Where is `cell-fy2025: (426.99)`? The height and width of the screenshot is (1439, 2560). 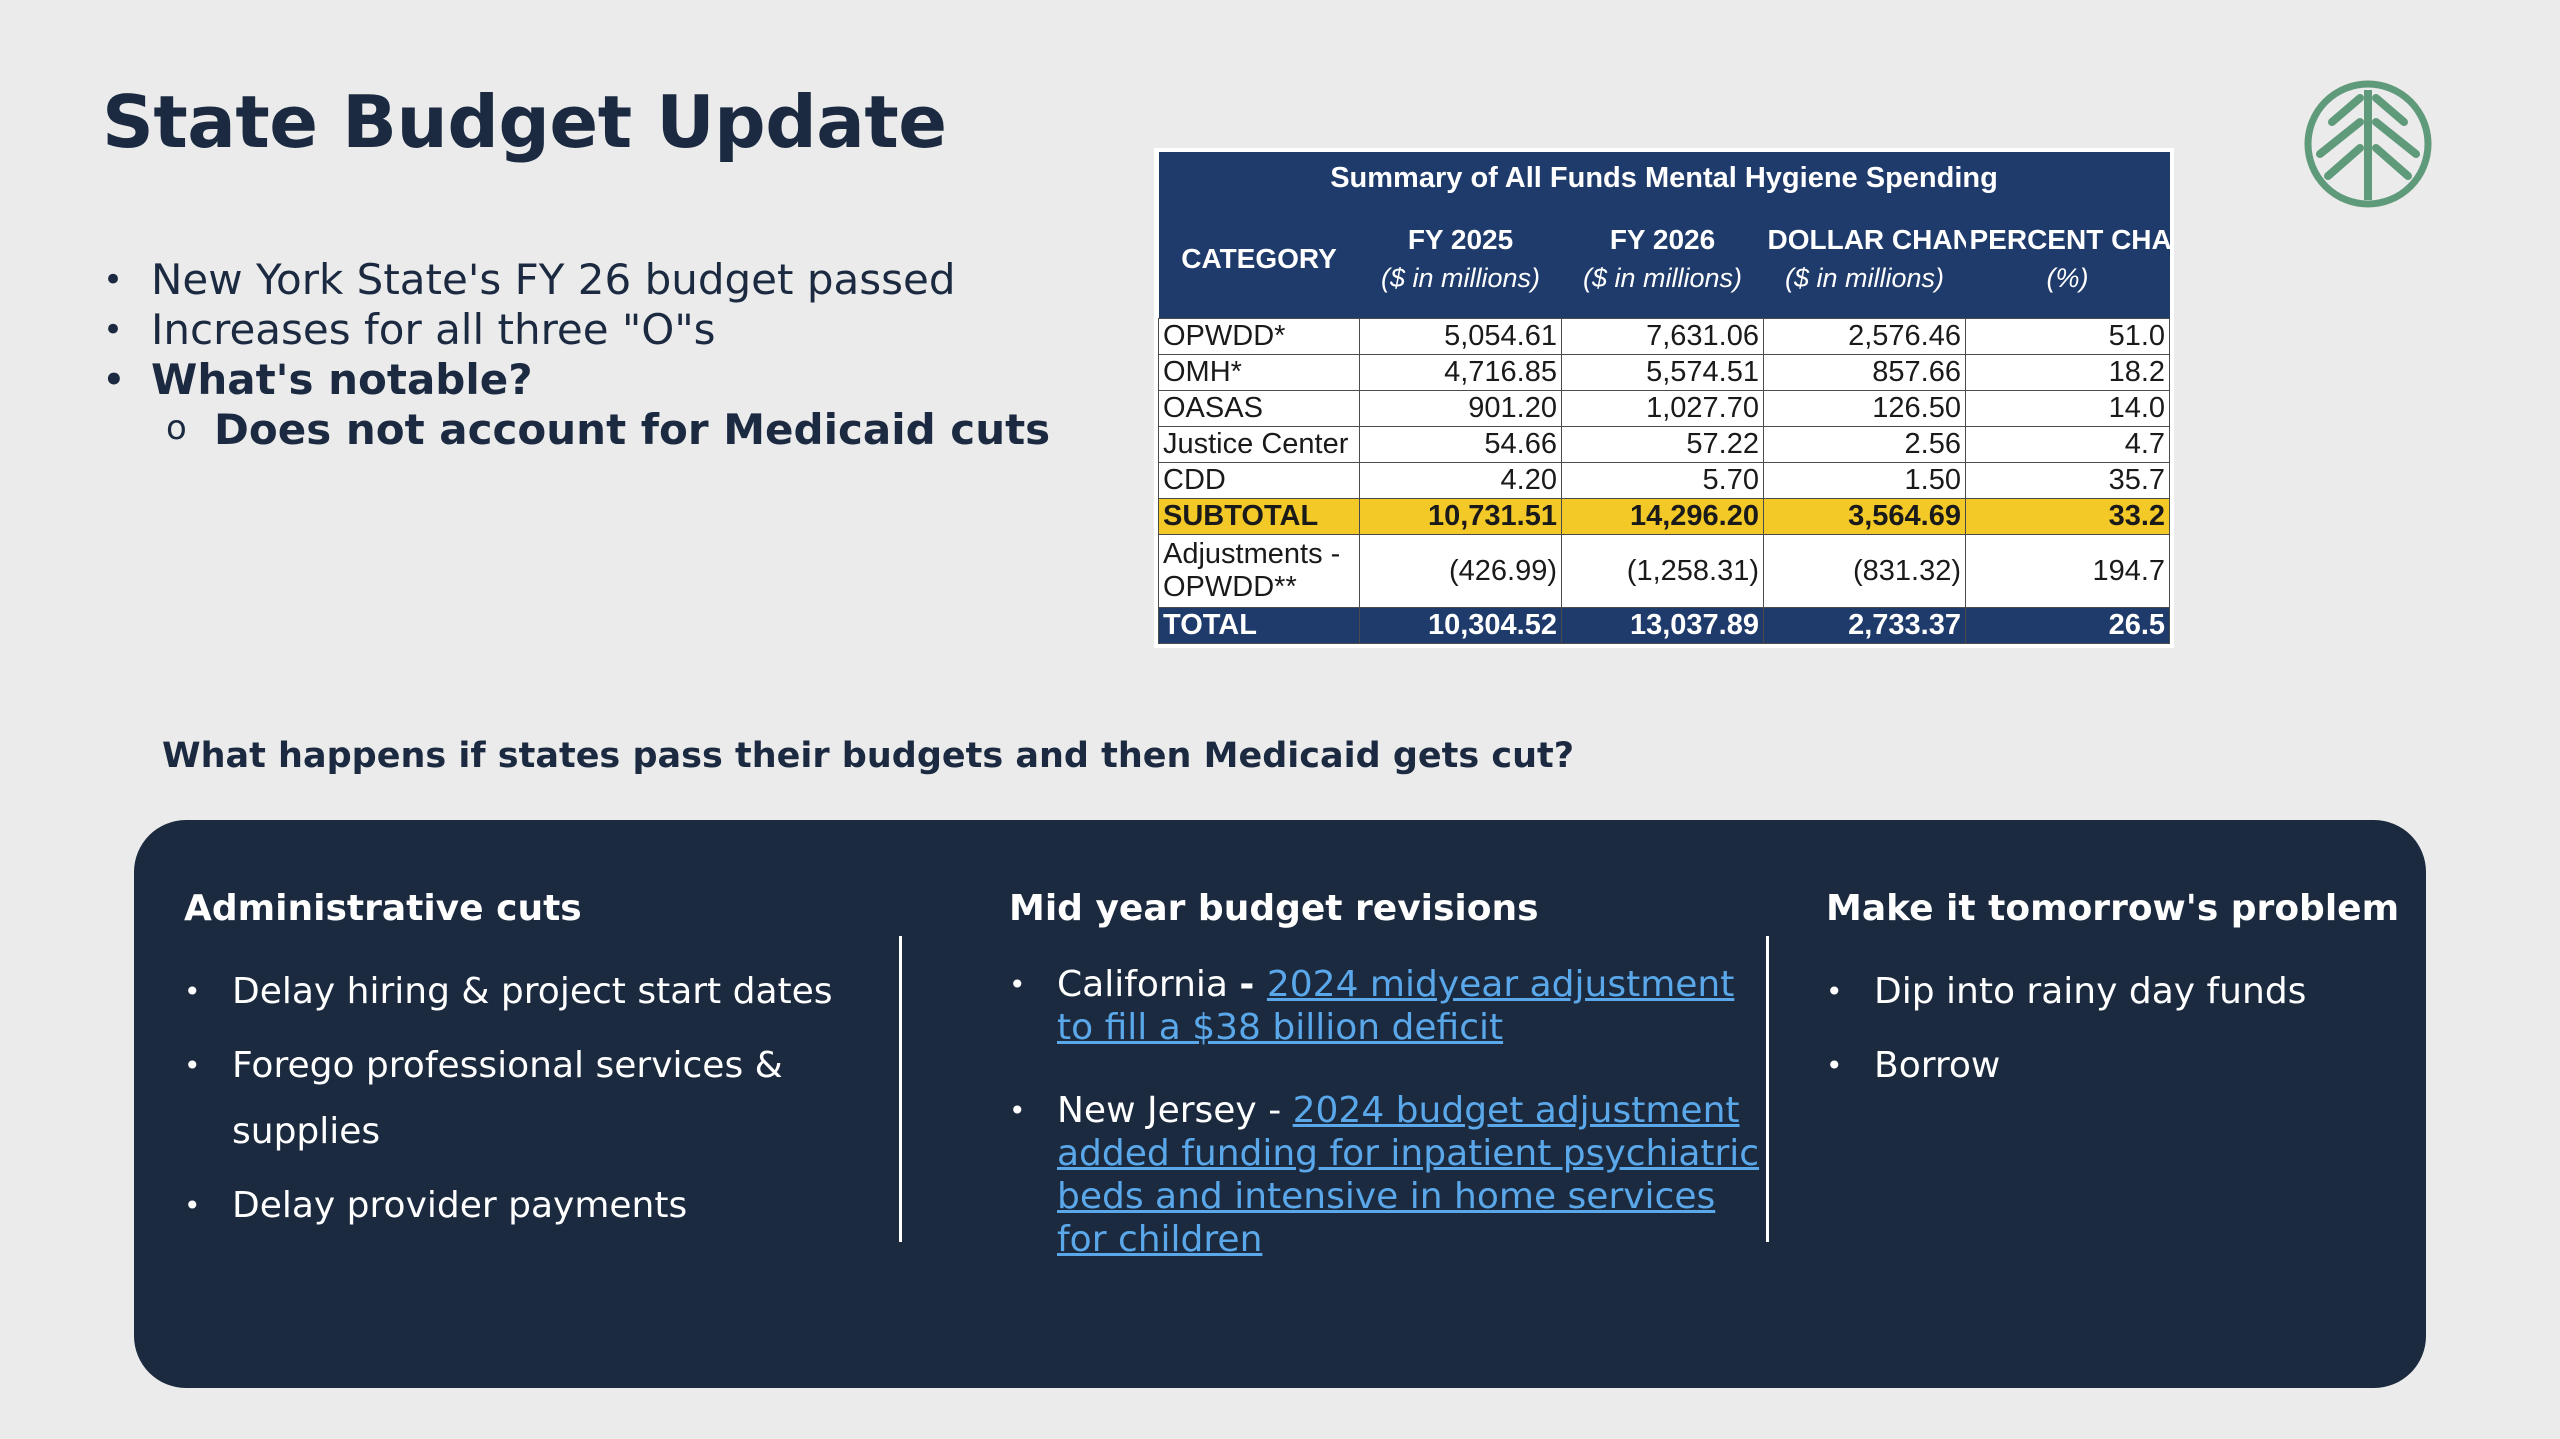
cell-fy2025: (426.99) is located at coordinates (1460, 571).